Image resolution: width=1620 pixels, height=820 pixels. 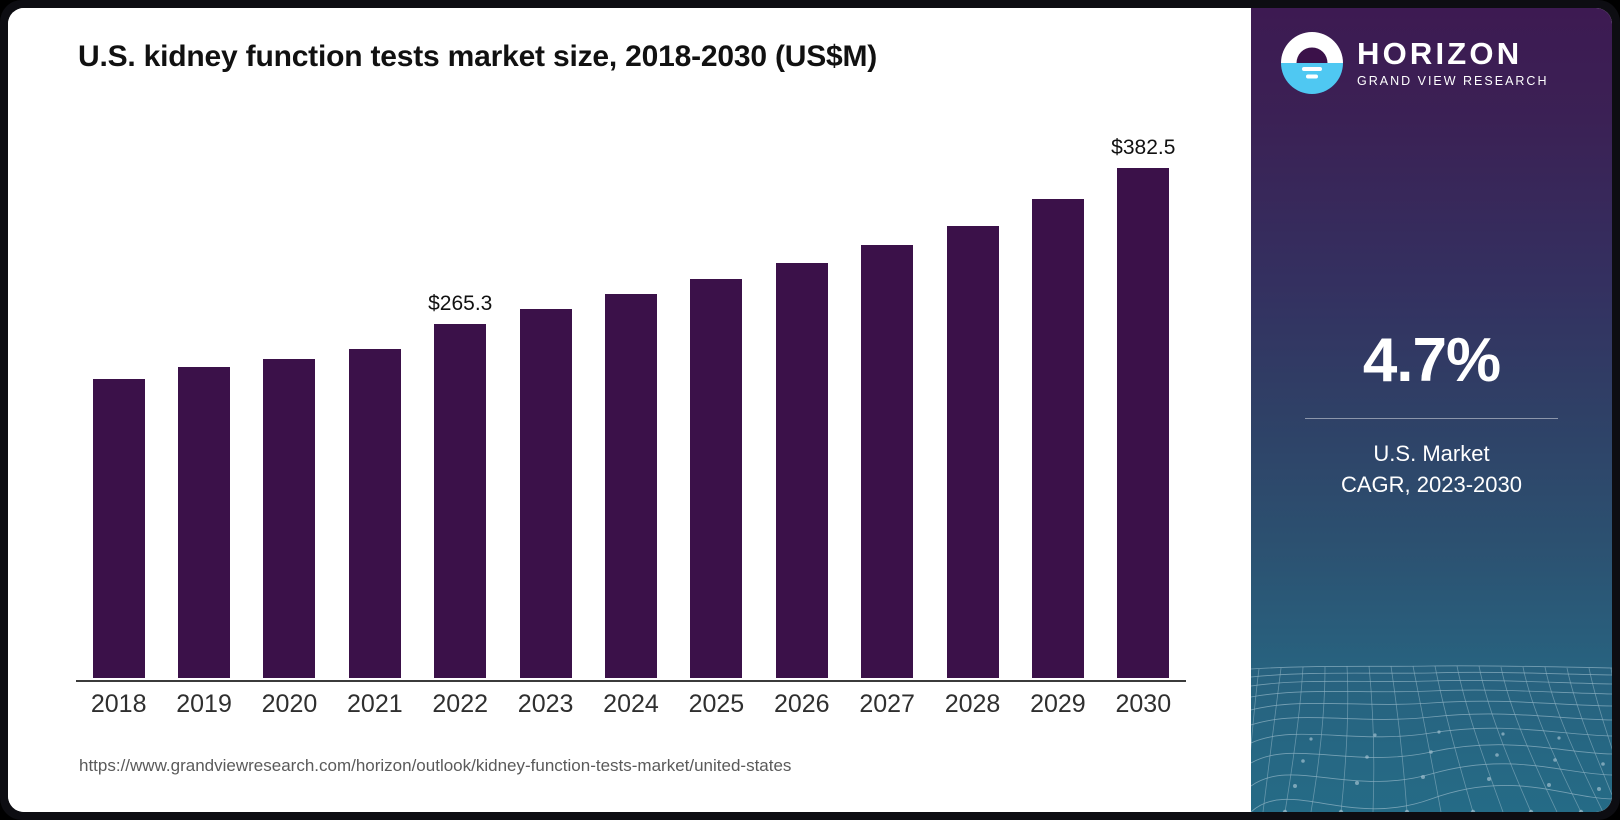 What do you see at coordinates (545, 704) in the screenshot?
I see `x-tick-2023: 2023` at bounding box center [545, 704].